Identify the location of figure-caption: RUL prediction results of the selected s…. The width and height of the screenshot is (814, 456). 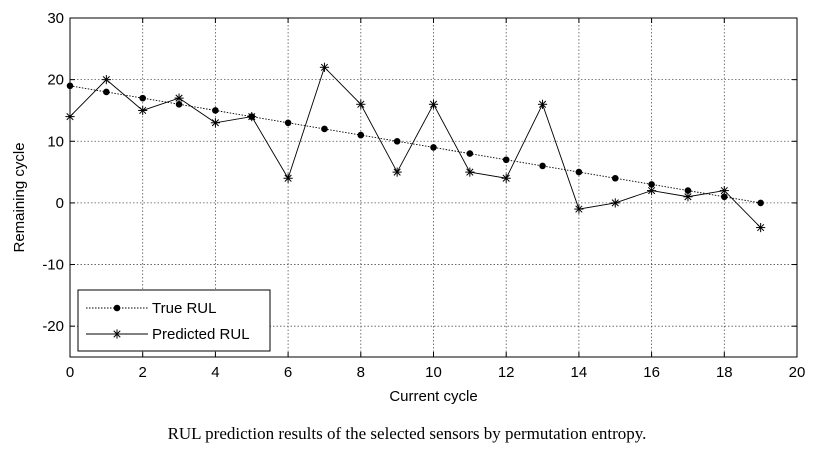
(407, 433).